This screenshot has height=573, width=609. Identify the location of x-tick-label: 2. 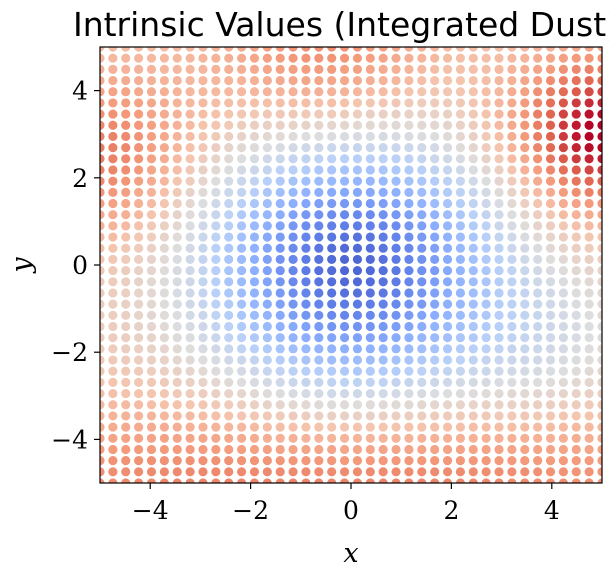
(451, 510).